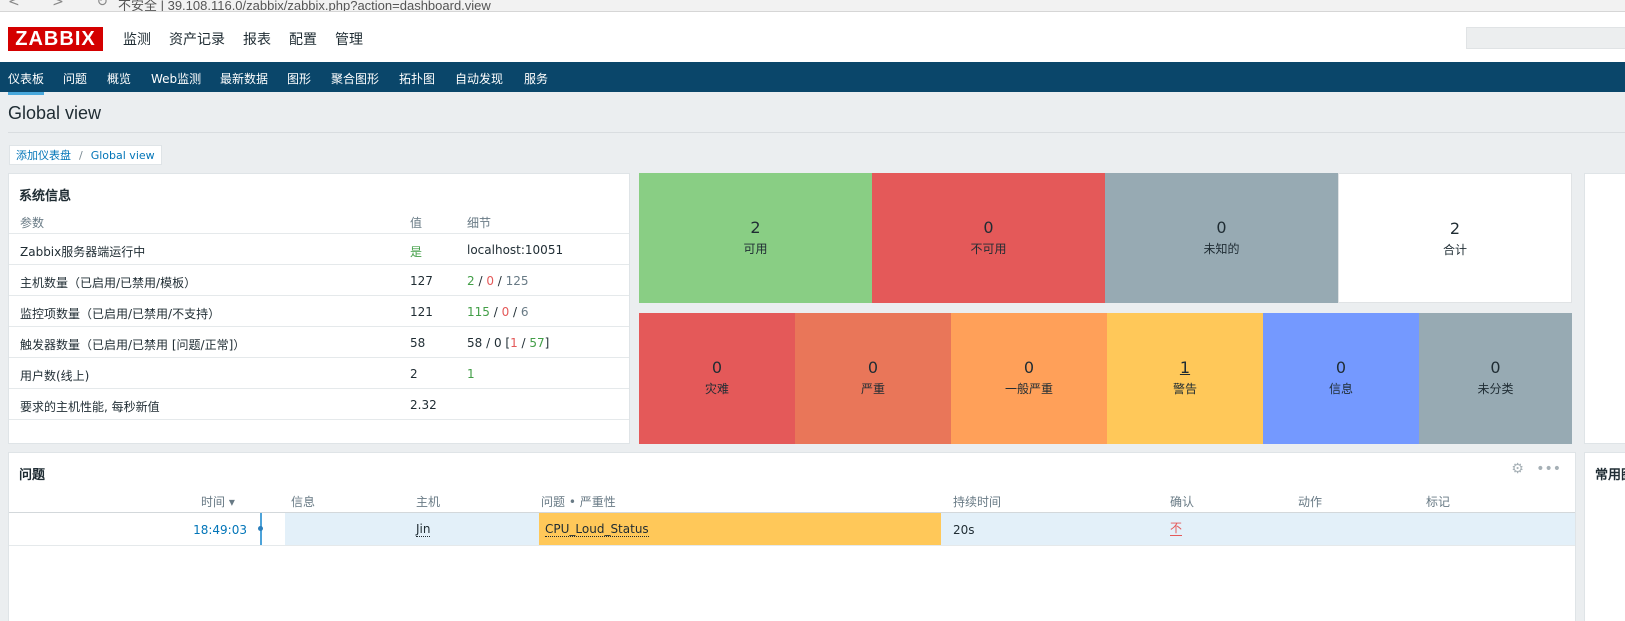 This screenshot has height=621, width=1625. Describe the element at coordinates (428, 502) in the screenshot. I see `column-header-host: 主机` at that location.